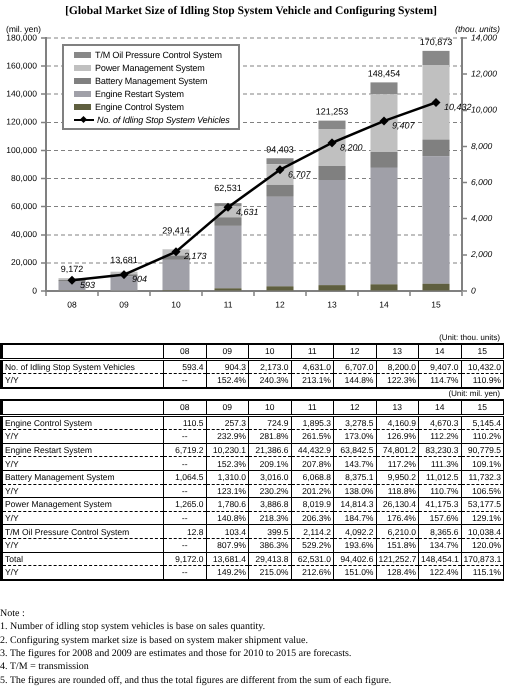 This screenshot has height=692, width=530. What do you see at coordinates (312, 381) in the screenshot?
I see `data-label: 213.1%` at bounding box center [312, 381].